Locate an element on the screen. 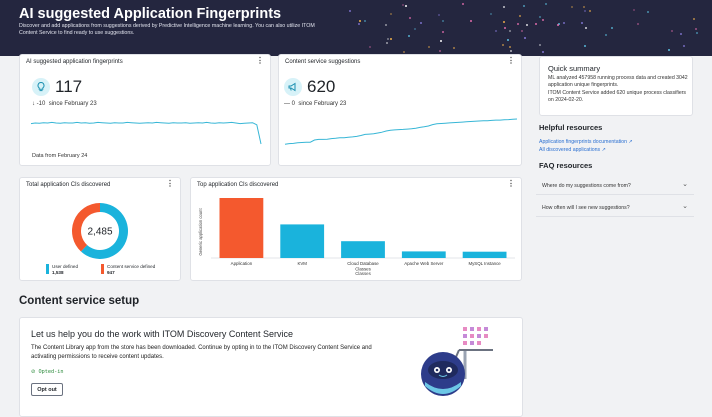  total-cis-menu-icon: ⋮ is located at coordinates (170, 183).